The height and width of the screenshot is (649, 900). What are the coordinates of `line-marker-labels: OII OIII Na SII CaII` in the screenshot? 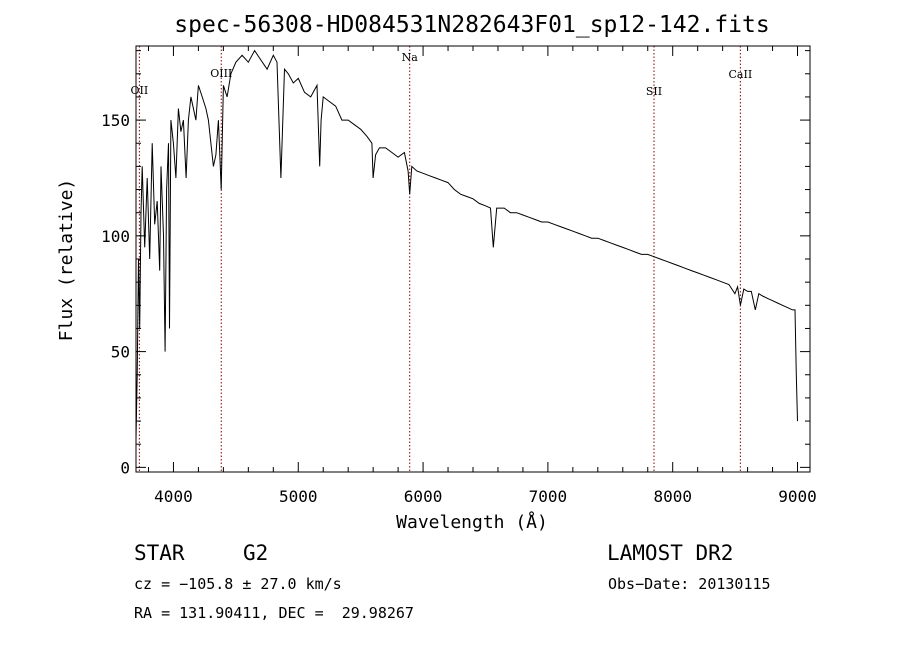 It's located at (442, 74).